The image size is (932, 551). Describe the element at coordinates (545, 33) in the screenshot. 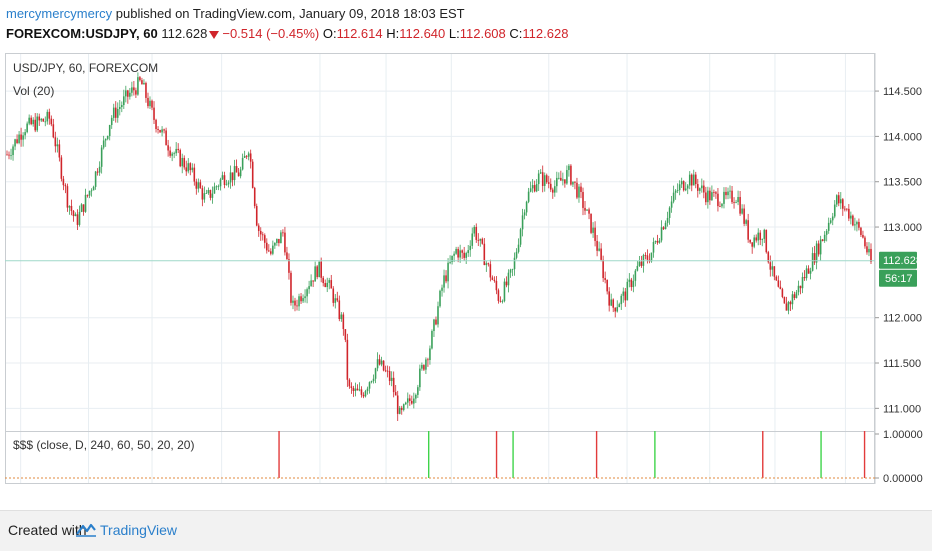

I see `close-value: 112.628` at that location.